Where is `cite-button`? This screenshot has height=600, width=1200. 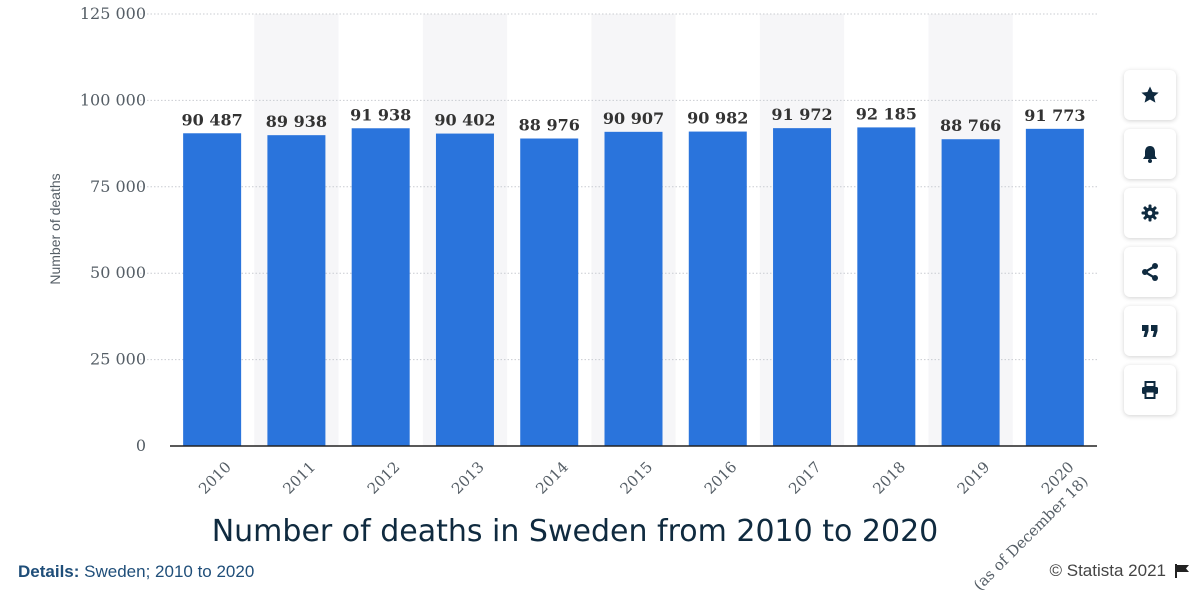 cite-button is located at coordinates (1150, 331).